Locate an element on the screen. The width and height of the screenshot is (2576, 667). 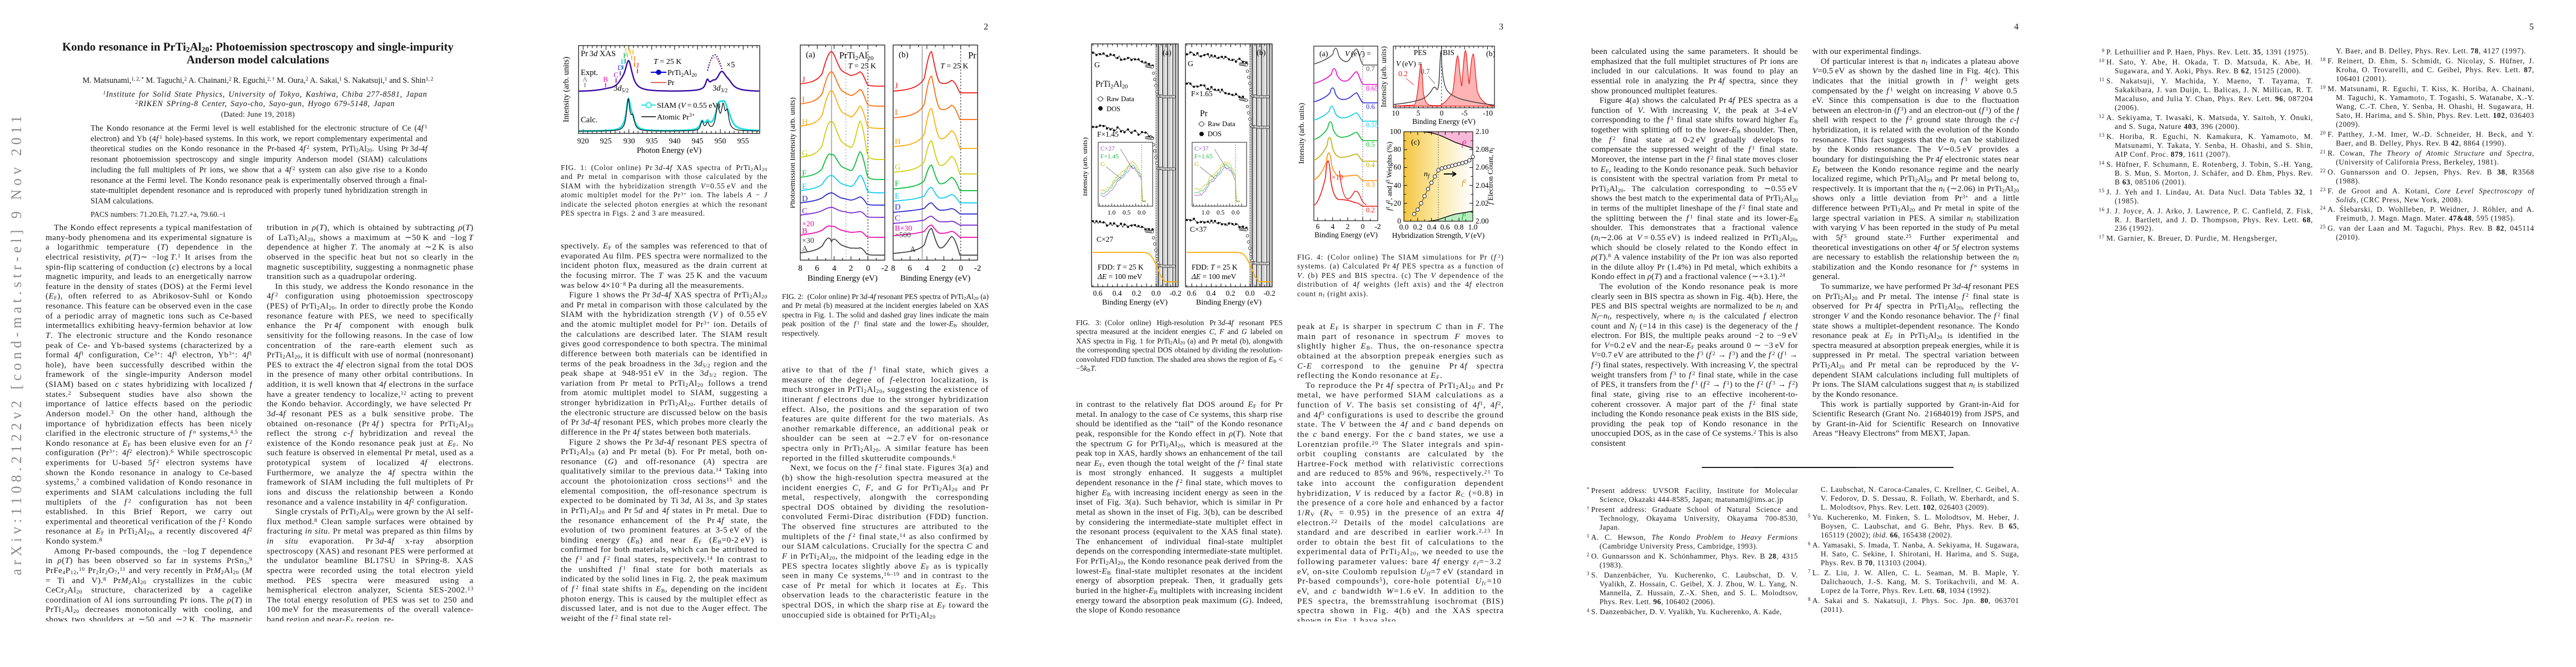
svg-text: 3d3/2 is located at coordinates (720, 89).